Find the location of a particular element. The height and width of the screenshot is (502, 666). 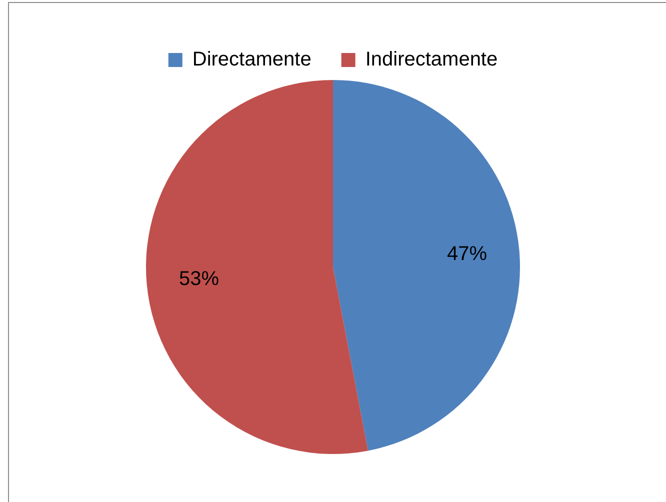

legend-label: Directamente is located at coordinates (252, 59).